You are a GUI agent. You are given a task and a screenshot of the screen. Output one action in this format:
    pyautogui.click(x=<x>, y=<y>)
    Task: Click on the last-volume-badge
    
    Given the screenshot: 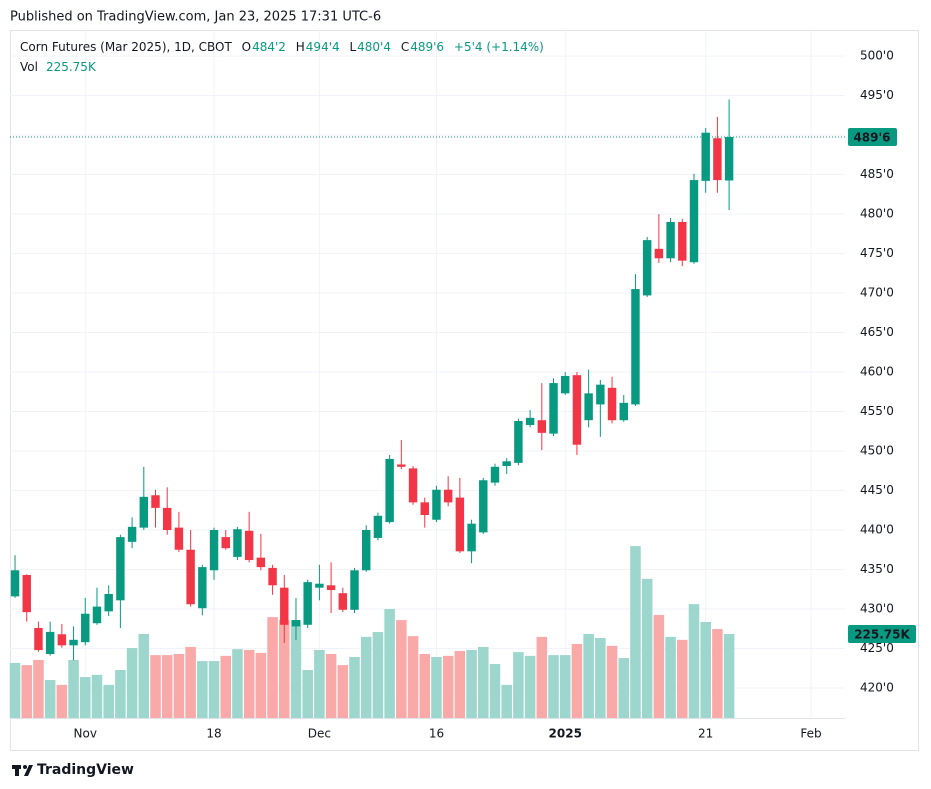 What is the action you would take?
    pyautogui.click(x=882, y=634)
    